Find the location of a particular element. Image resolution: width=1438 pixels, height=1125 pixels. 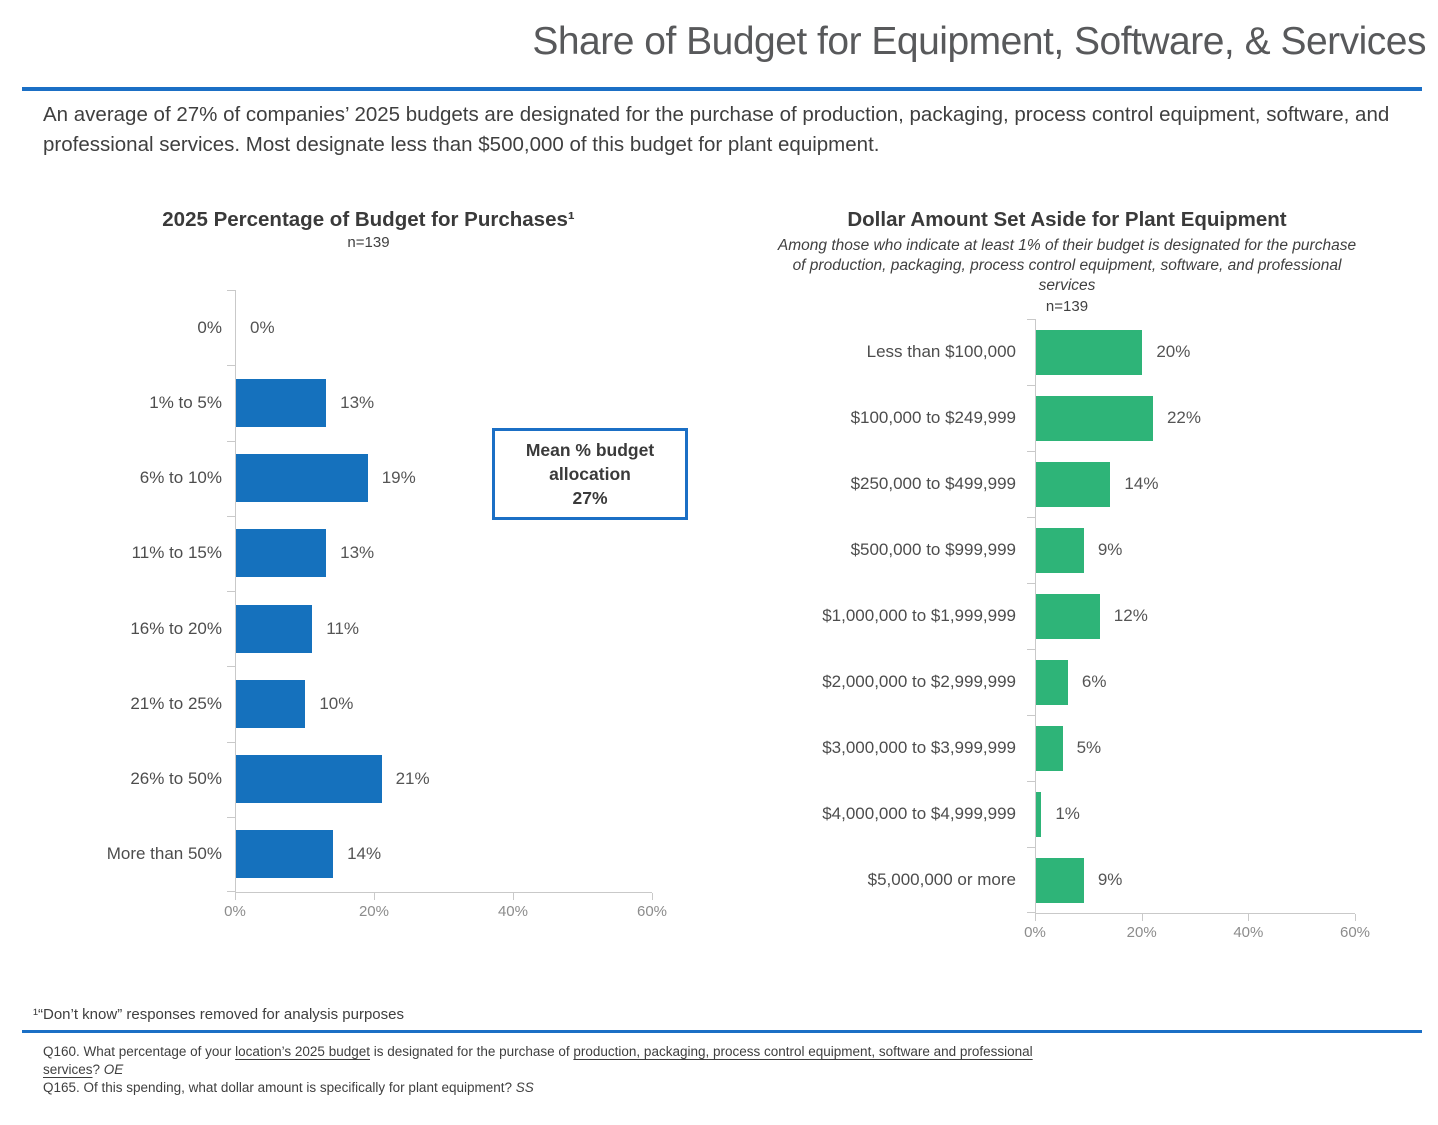

x-axis: 0% 20% 40% 60% is located at coordinates (1197, 930).